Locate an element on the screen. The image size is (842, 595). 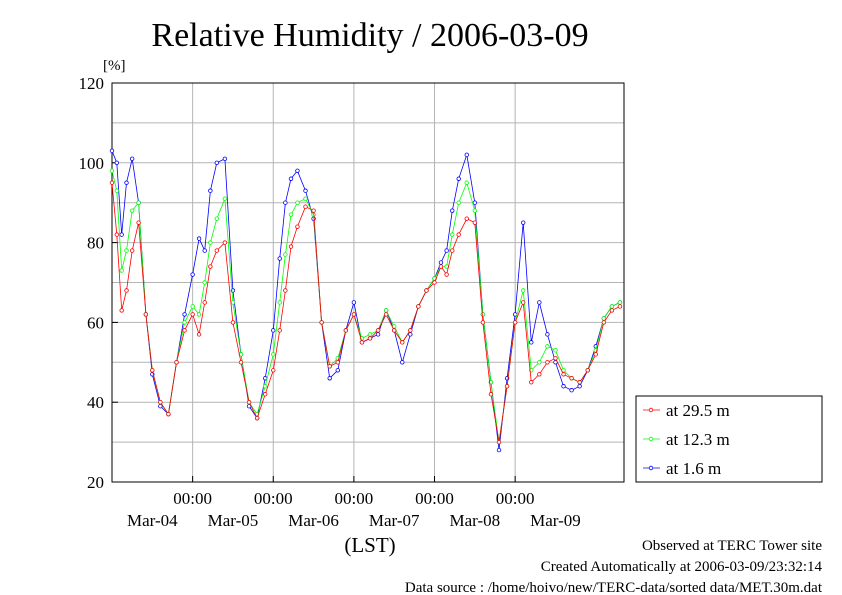
legend-label: at 12.3 m is located at coordinates (698, 439).